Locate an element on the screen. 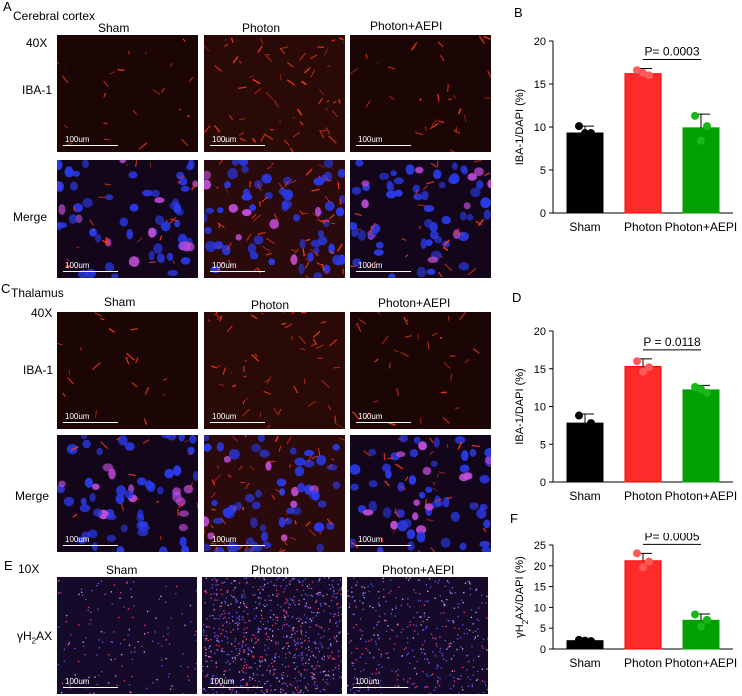 The image size is (742, 696). row-label-iba1-c: IBA-1 is located at coordinates (38, 370).